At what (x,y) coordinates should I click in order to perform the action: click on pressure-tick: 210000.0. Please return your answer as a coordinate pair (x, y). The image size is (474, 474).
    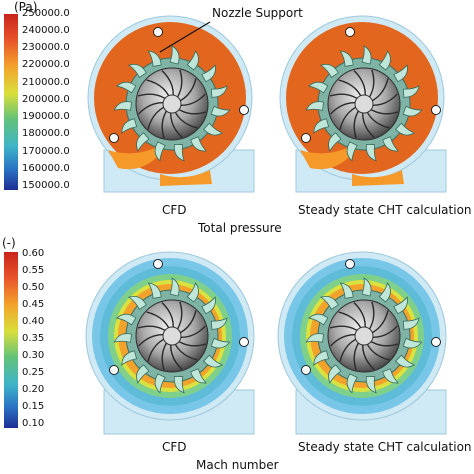
    Looking at the image, I should click on (46, 82).